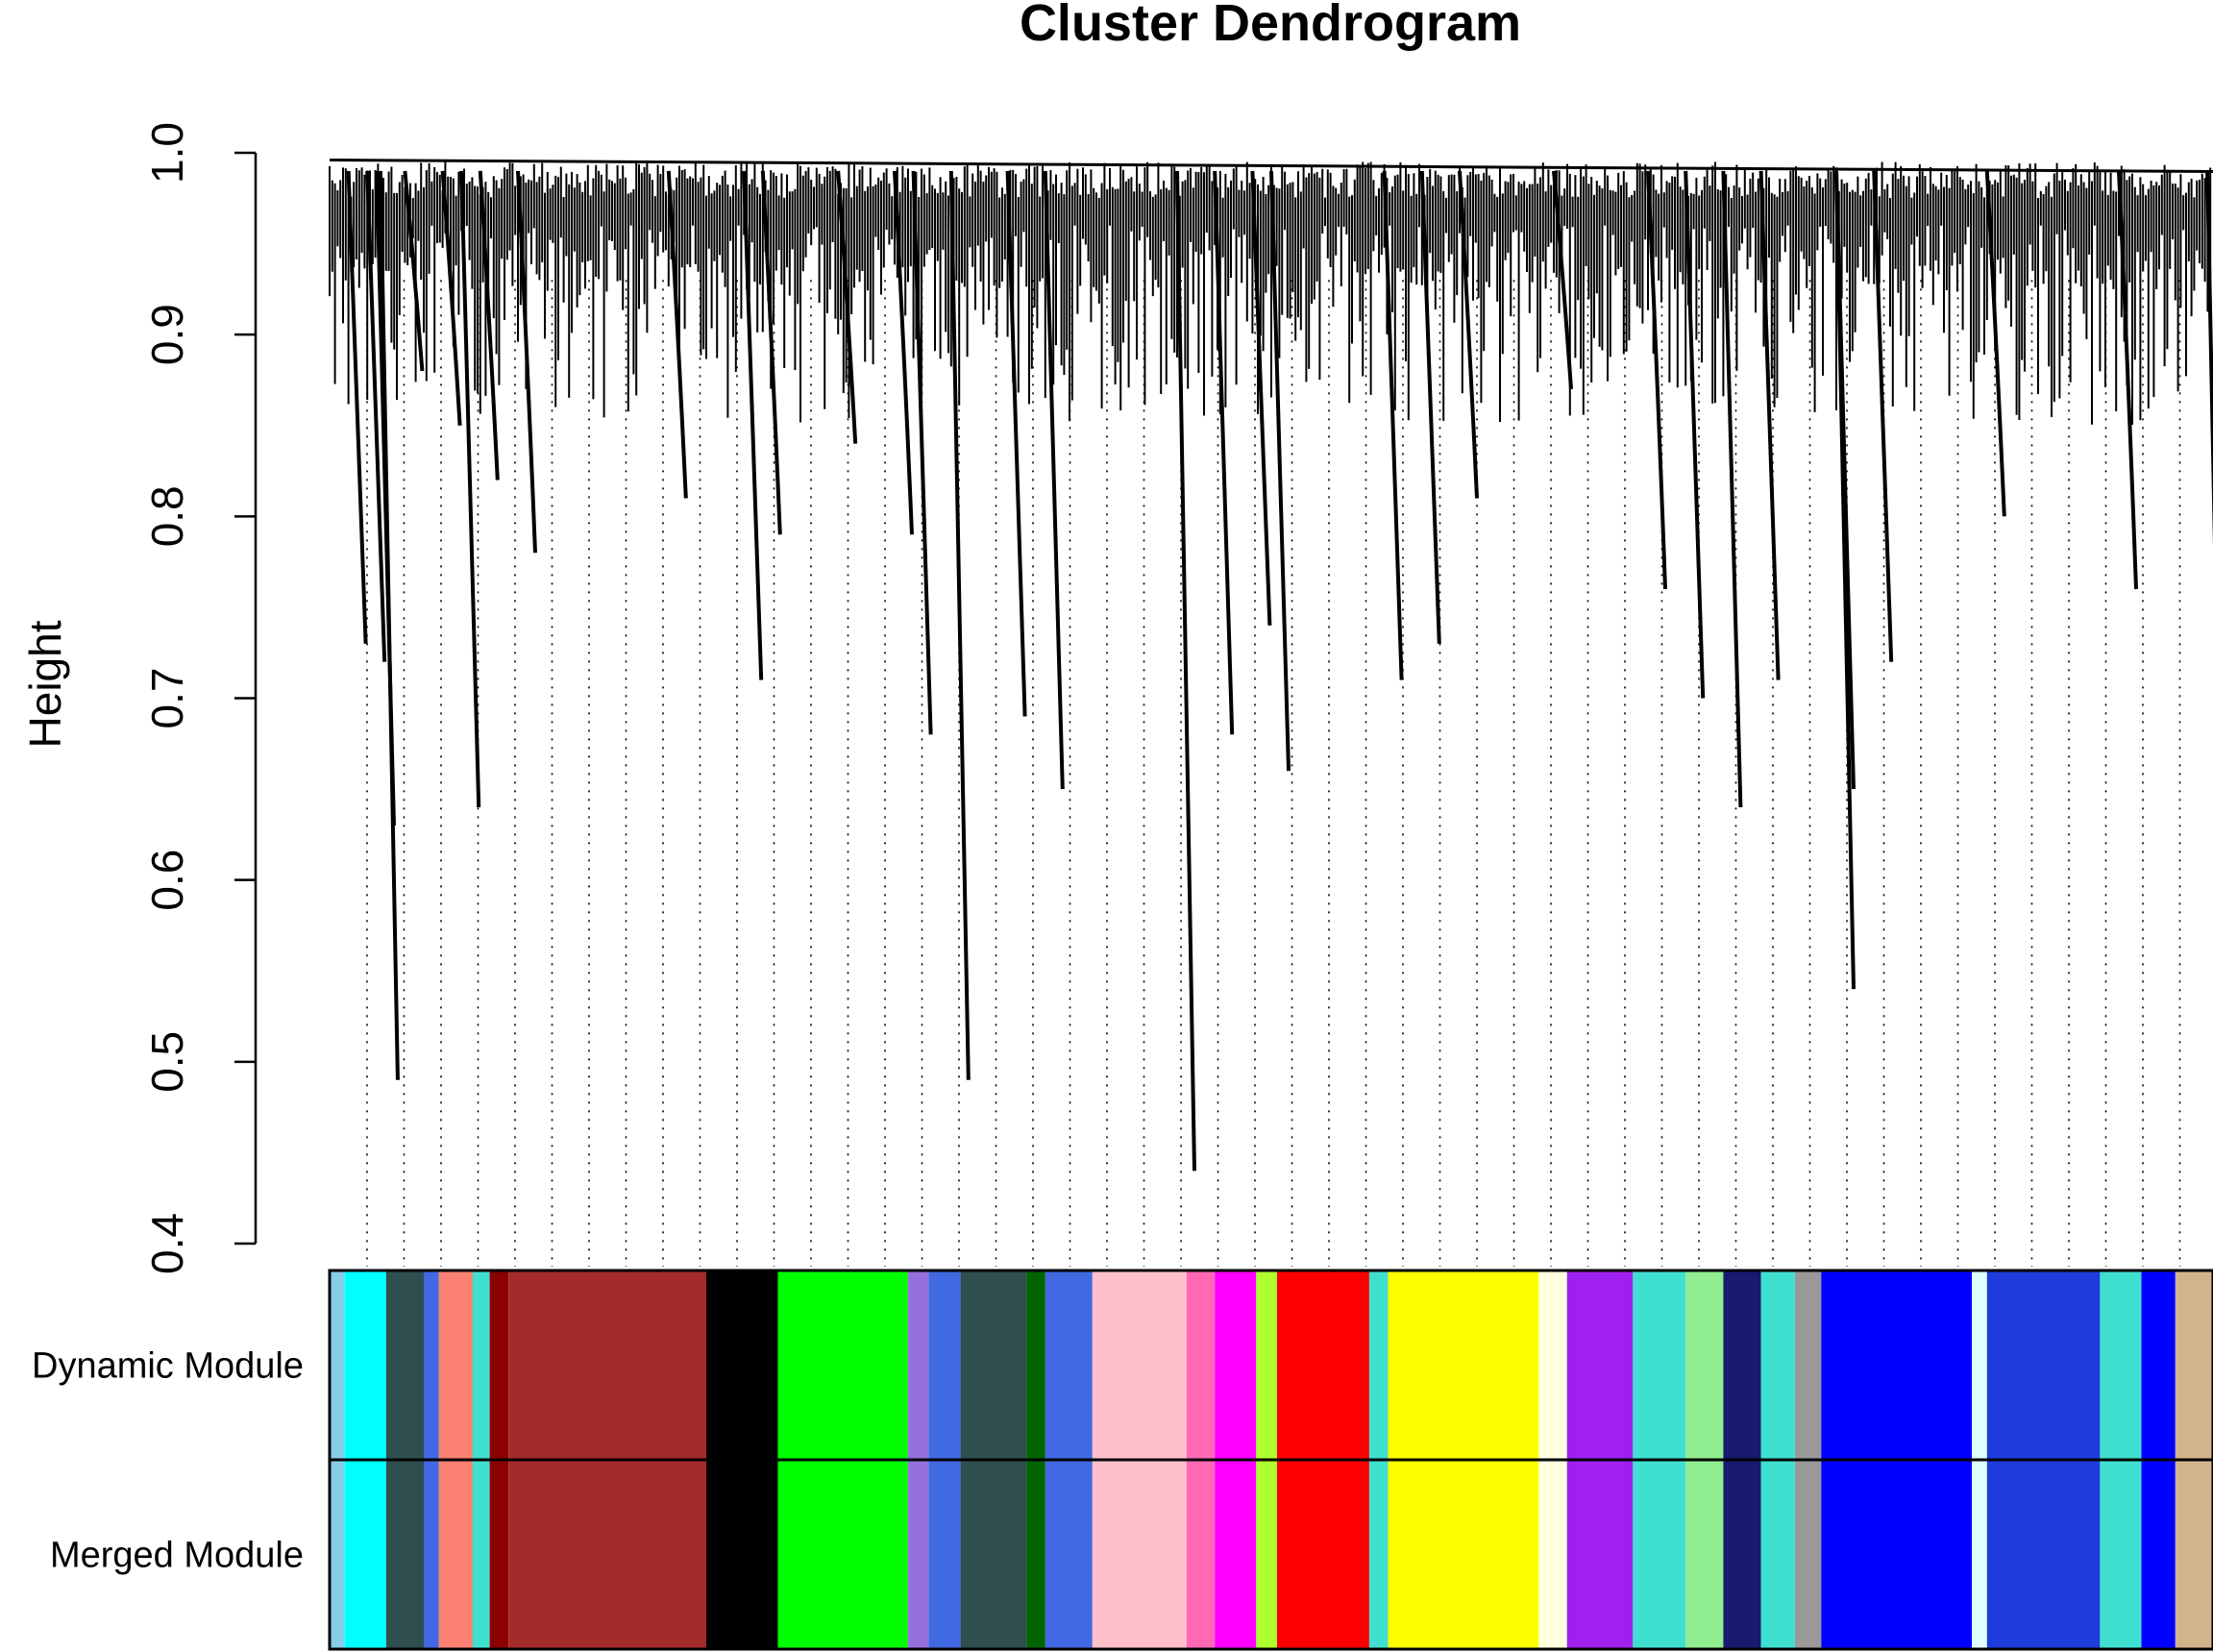  What do you see at coordinates (167, 516) in the screenshot?
I see `y-tick-label: 0.8` at bounding box center [167, 516].